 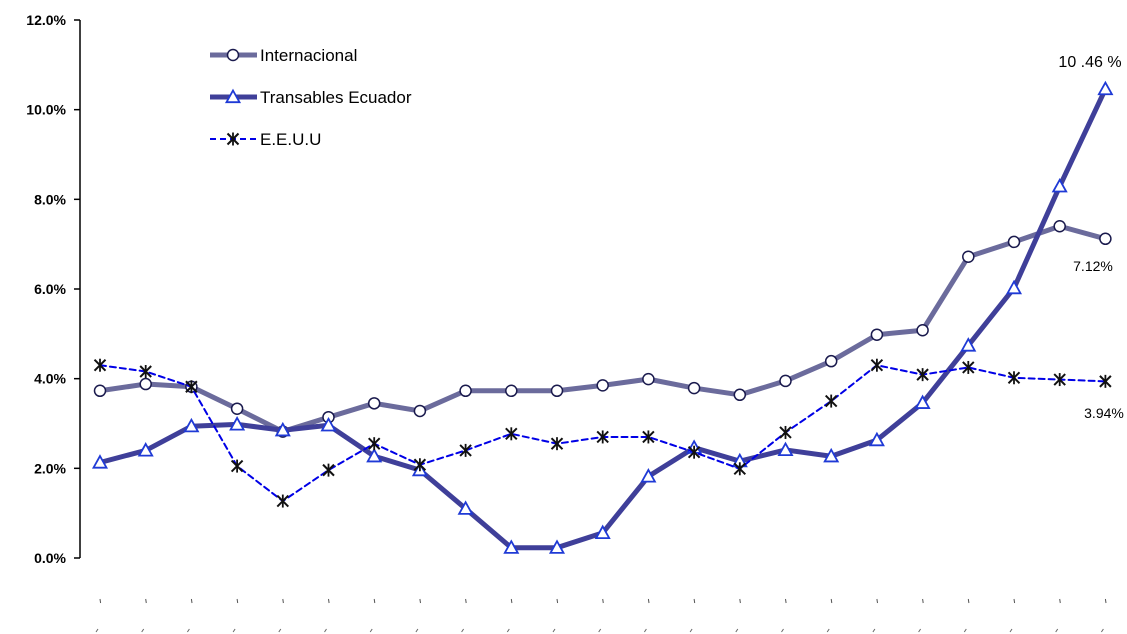 I want to click on y-tick-label: 12.0%, so click(x=46, y=20).